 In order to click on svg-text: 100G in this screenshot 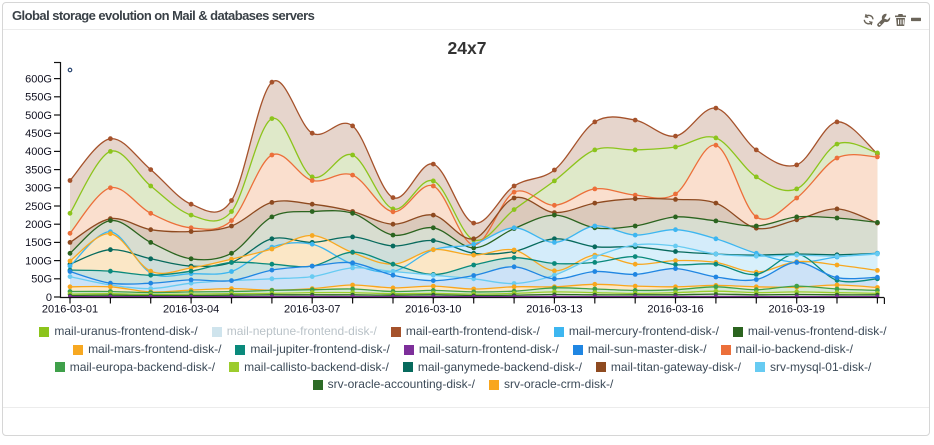, I will do `click(38, 261)`.